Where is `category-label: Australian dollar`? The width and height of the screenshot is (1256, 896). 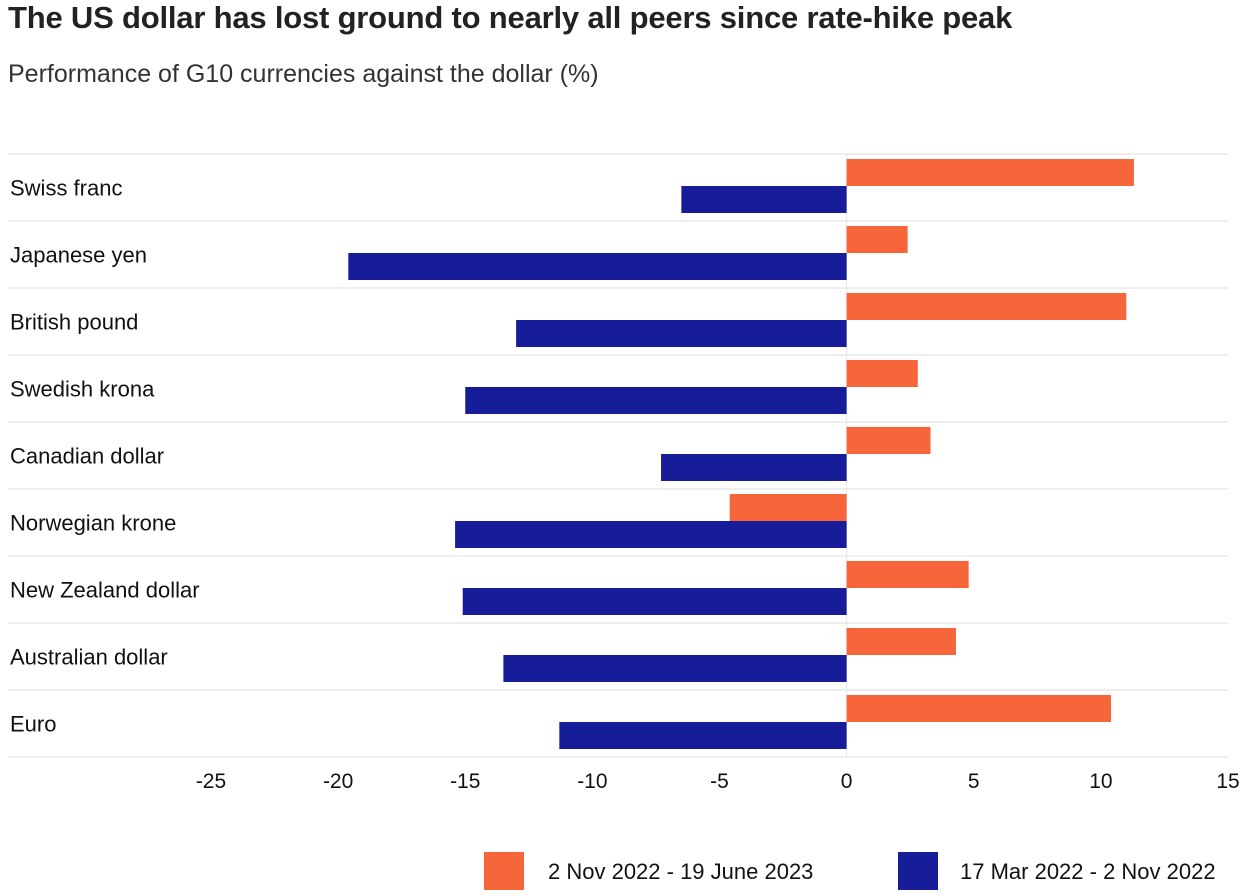
category-label: Australian dollar is located at coordinates (89, 657).